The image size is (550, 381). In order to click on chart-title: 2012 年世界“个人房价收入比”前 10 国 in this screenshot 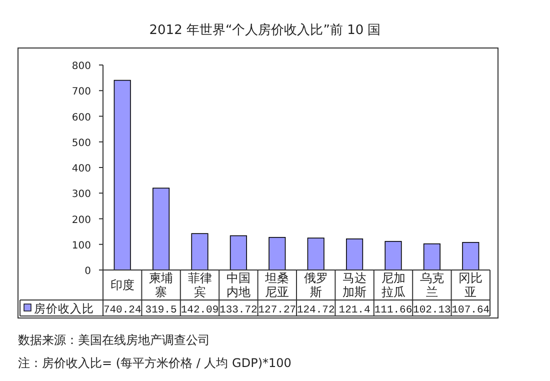, I will do `click(265, 30)`.